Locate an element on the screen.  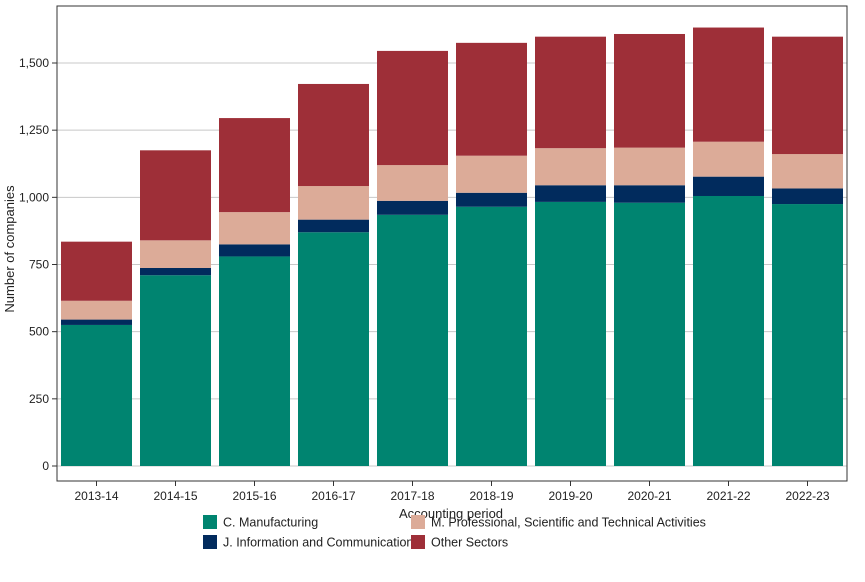
x-tick-label: 2018-19 is located at coordinates (491, 496).